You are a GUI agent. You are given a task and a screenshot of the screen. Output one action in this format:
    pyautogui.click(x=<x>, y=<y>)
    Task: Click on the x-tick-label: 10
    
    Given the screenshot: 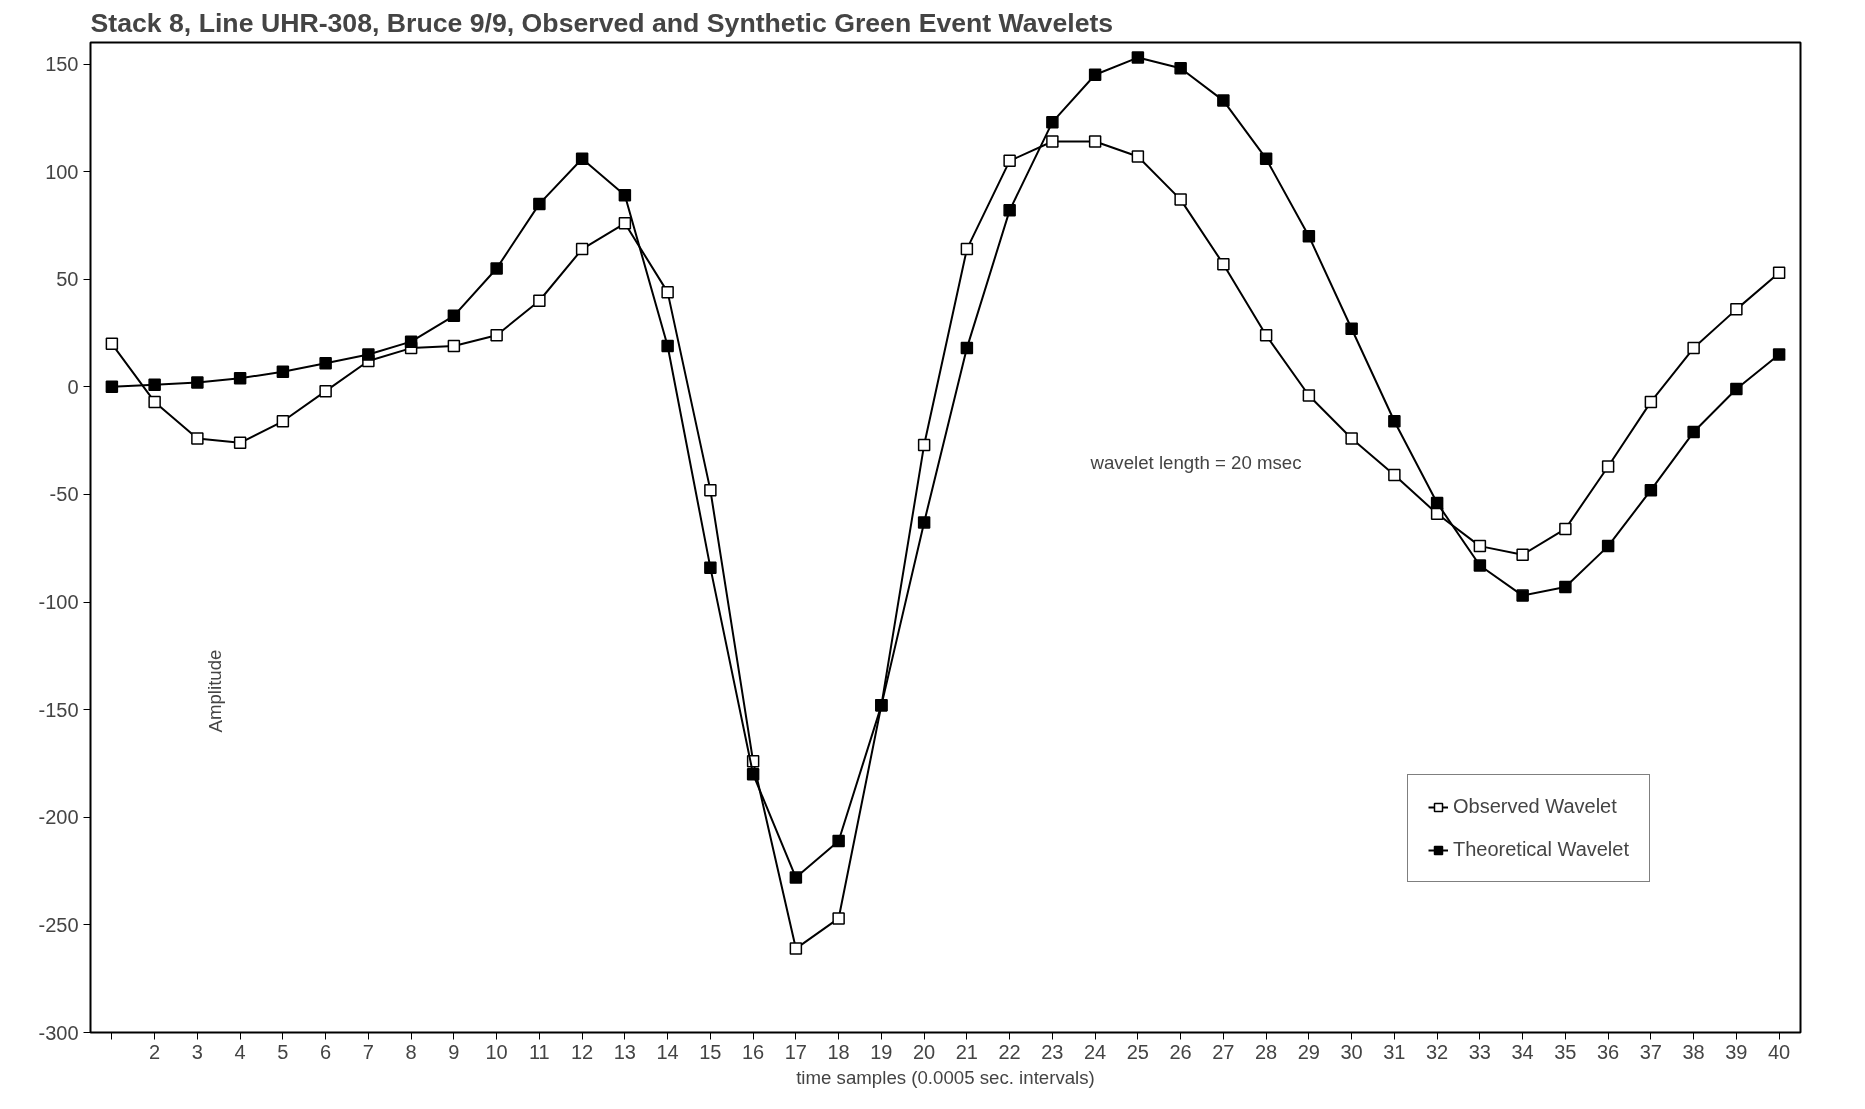 What is the action you would take?
    pyautogui.click(x=496, y=1051)
    